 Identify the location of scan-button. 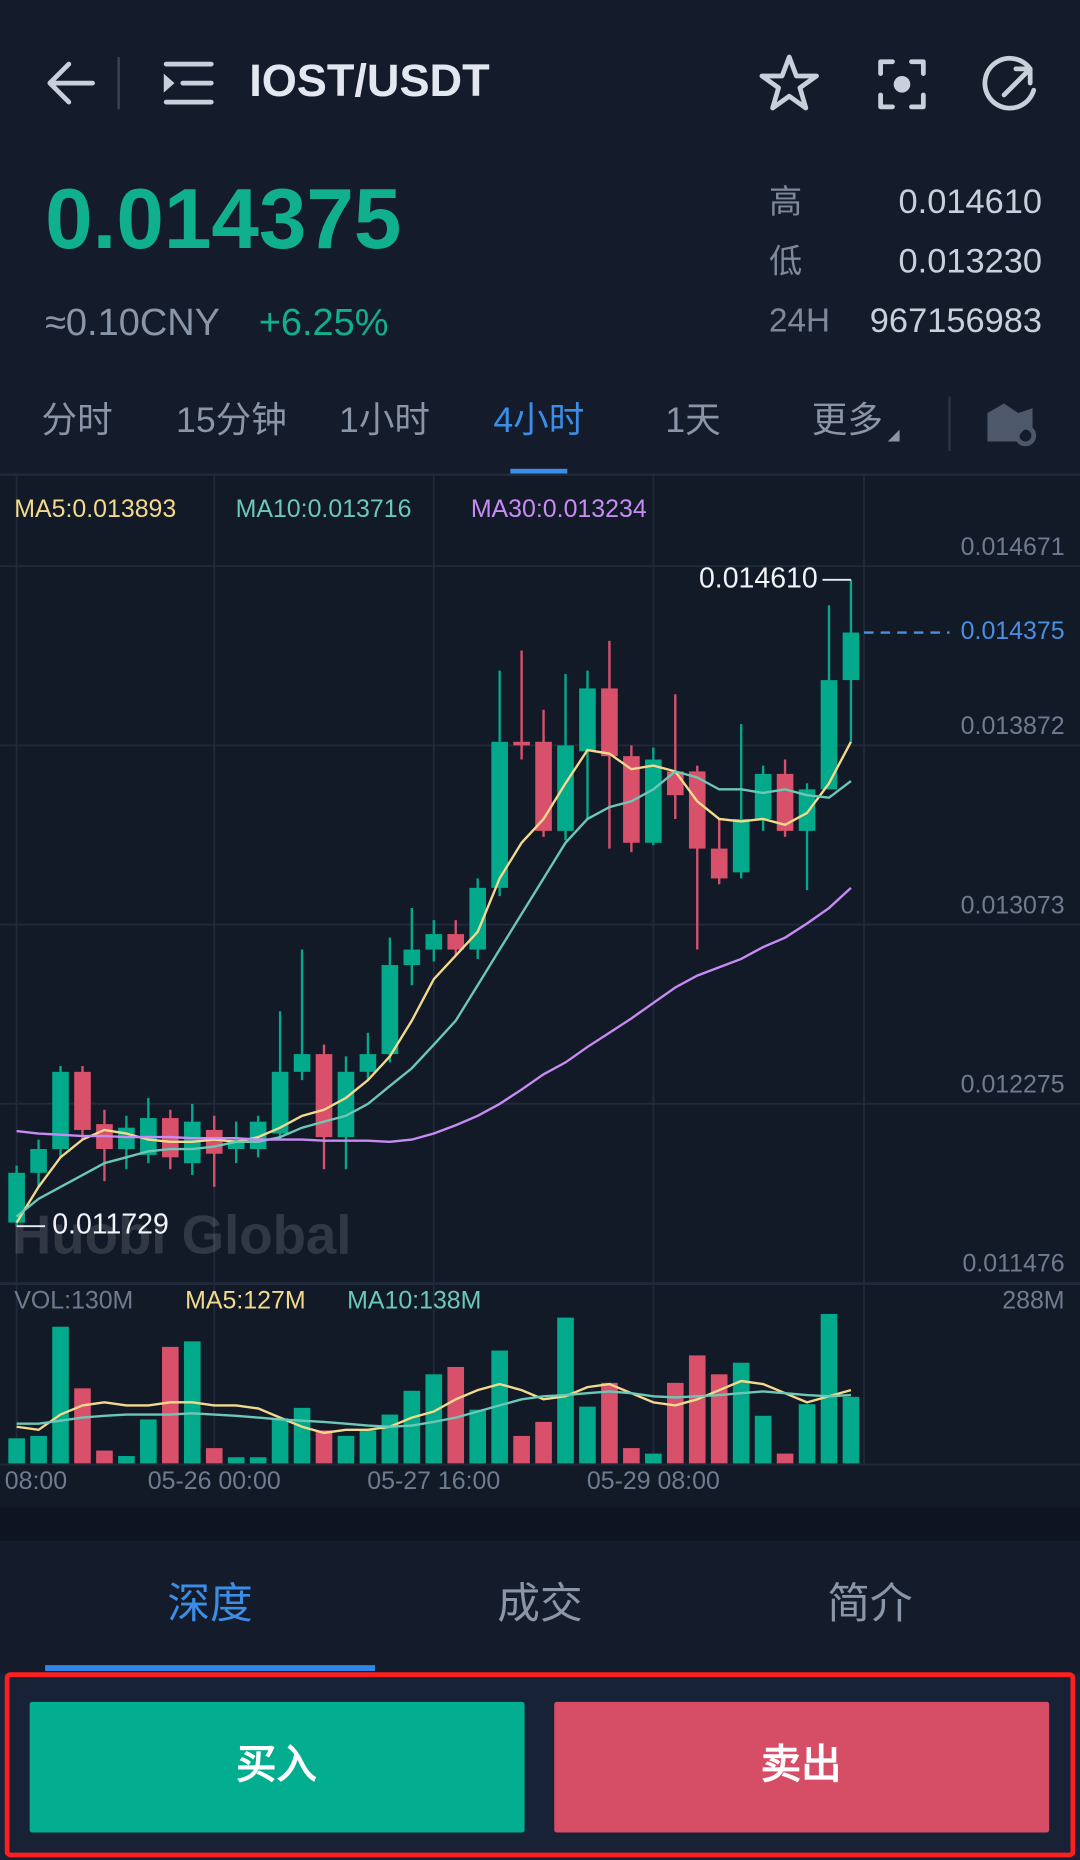
(902, 84).